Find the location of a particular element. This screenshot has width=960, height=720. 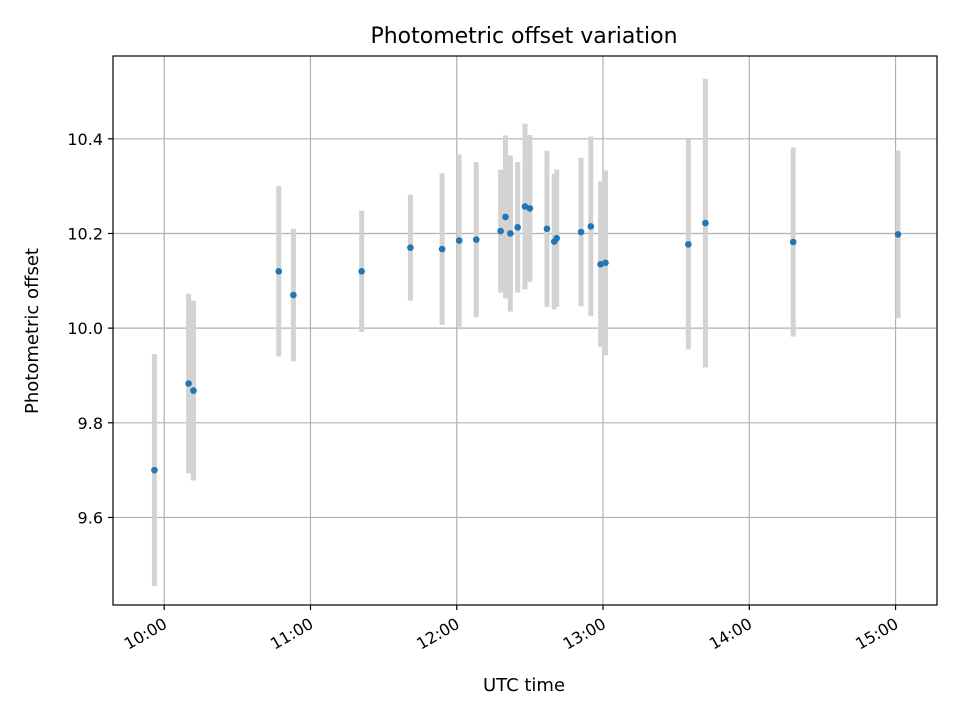

y-tick-label: 9.6 is located at coordinates (90, 517).